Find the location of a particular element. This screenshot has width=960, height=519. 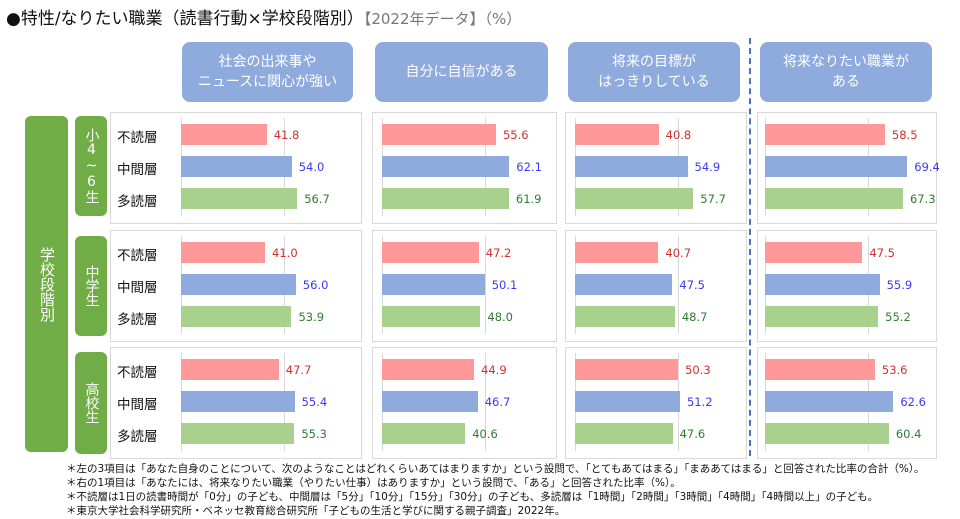

panel-header: 自分に自信がある is located at coordinates (461, 72).